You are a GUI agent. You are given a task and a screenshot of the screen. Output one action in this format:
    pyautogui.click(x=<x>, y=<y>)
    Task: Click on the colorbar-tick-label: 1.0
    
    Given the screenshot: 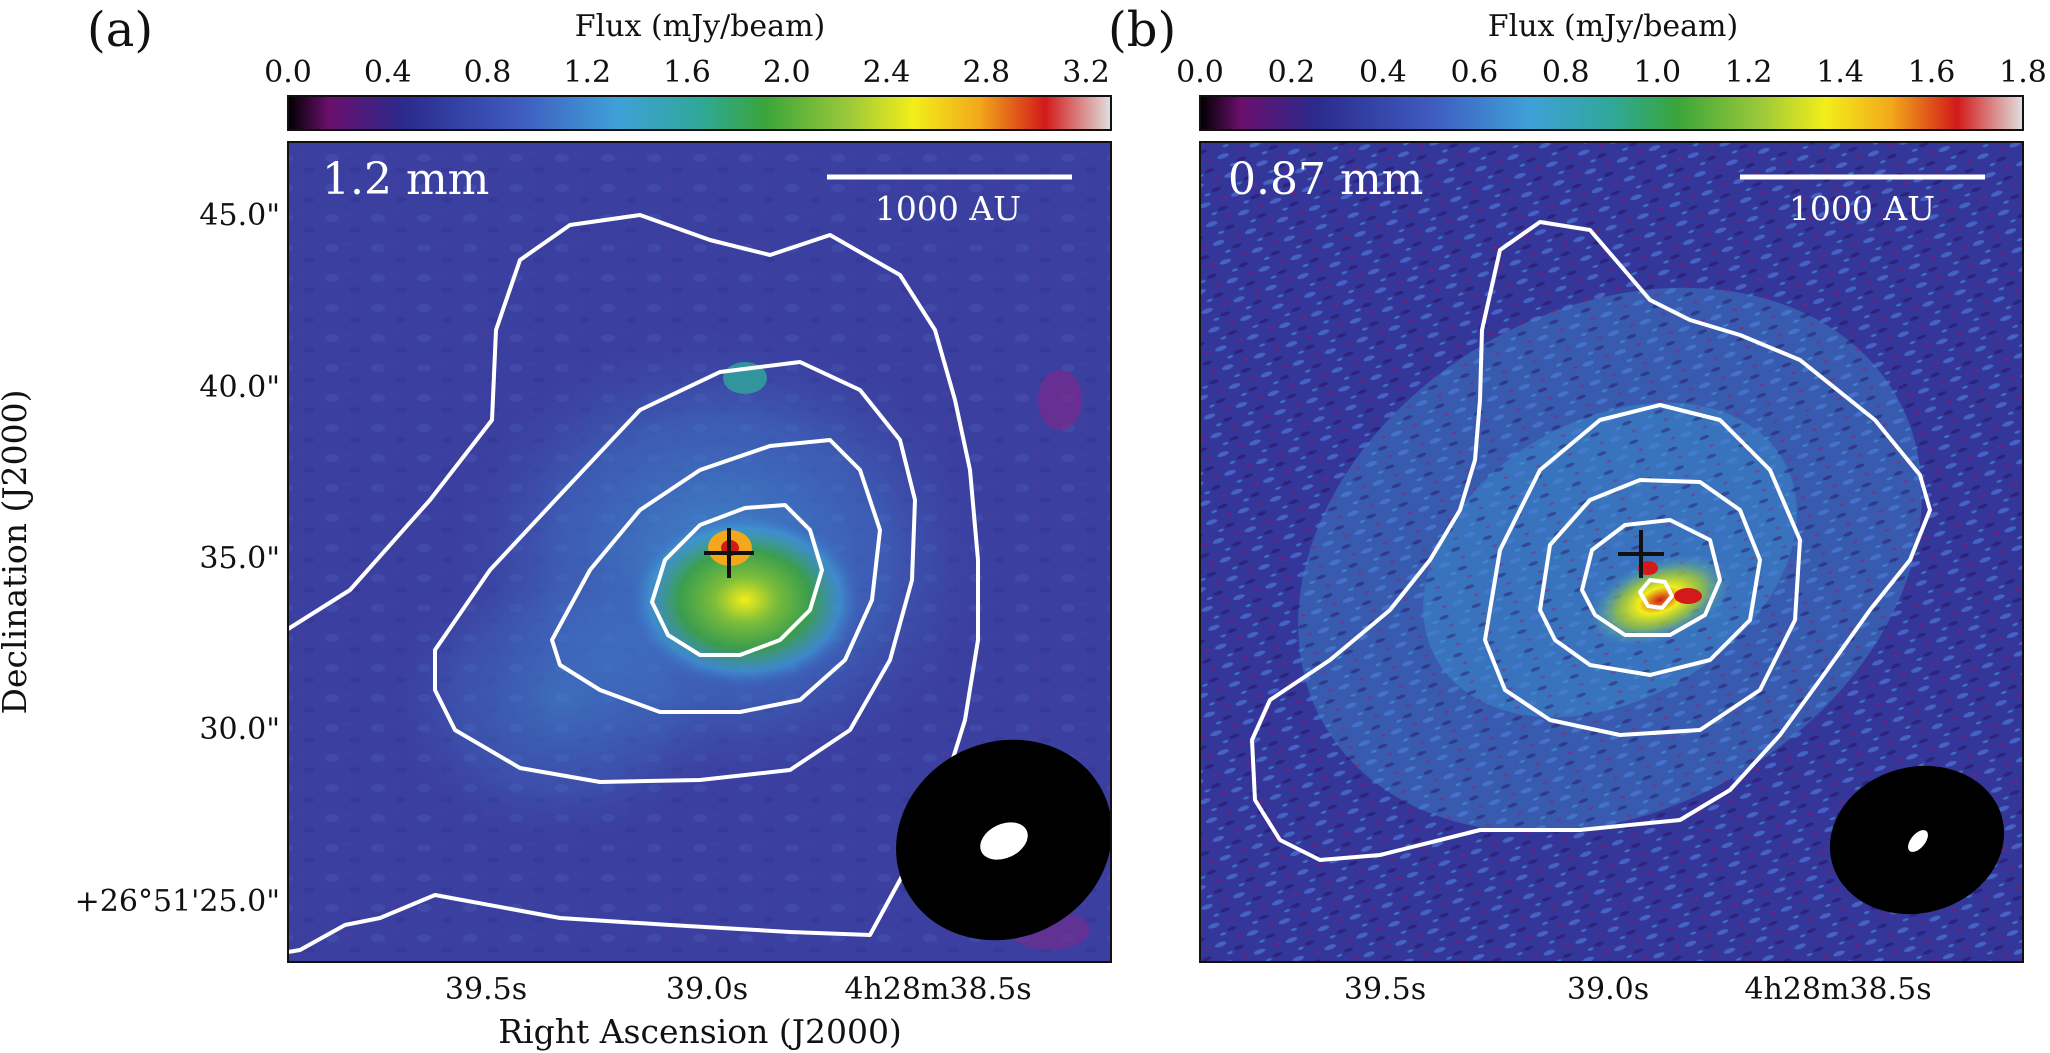 What is the action you would take?
    pyautogui.click(x=1657, y=72)
    